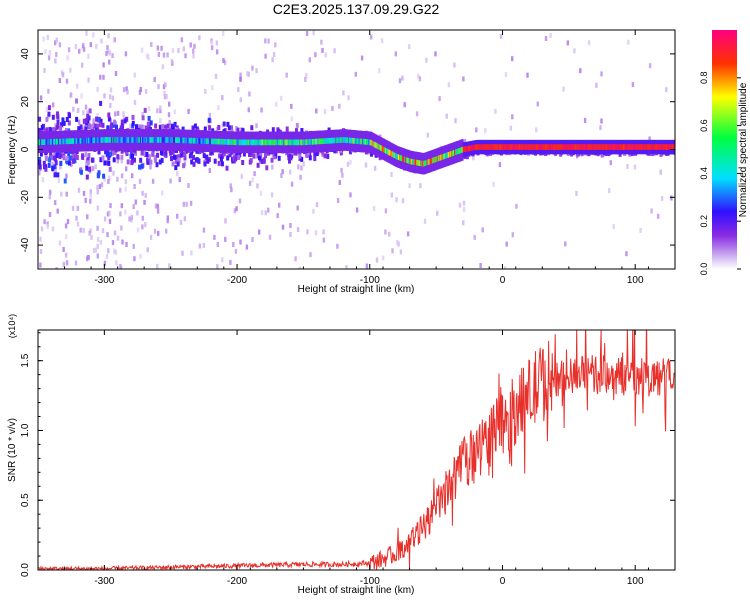  I want to click on y-tick-label: 20, so click(25, 102).